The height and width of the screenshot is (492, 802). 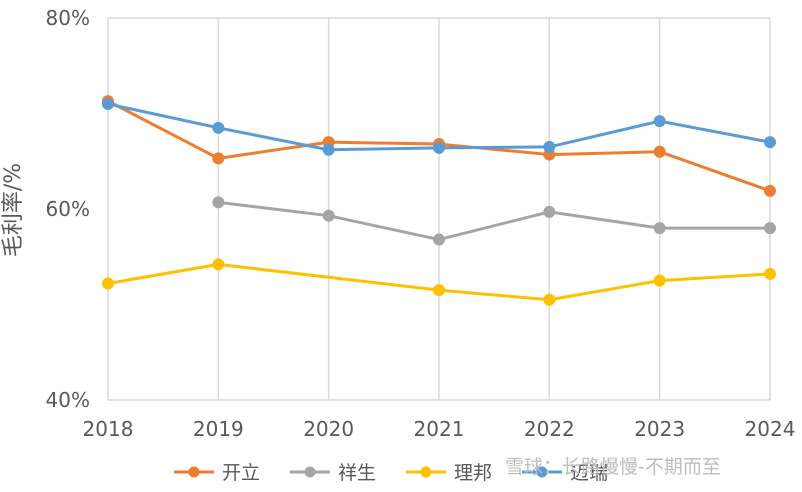 I want to click on x-tick-label: 2021, so click(x=439, y=429).